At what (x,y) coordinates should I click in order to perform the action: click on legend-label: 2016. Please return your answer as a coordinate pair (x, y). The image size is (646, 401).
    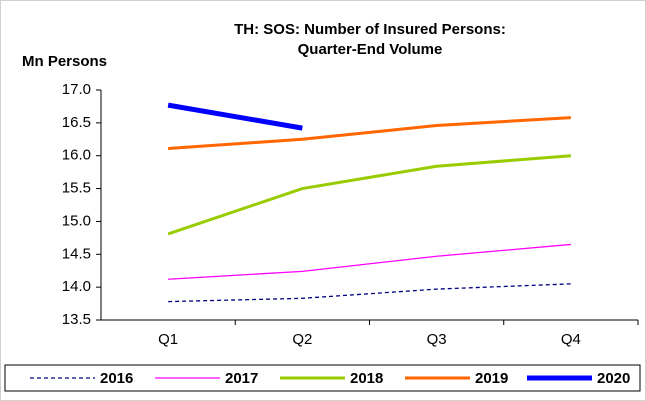
    Looking at the image, I should click on (116, 378).